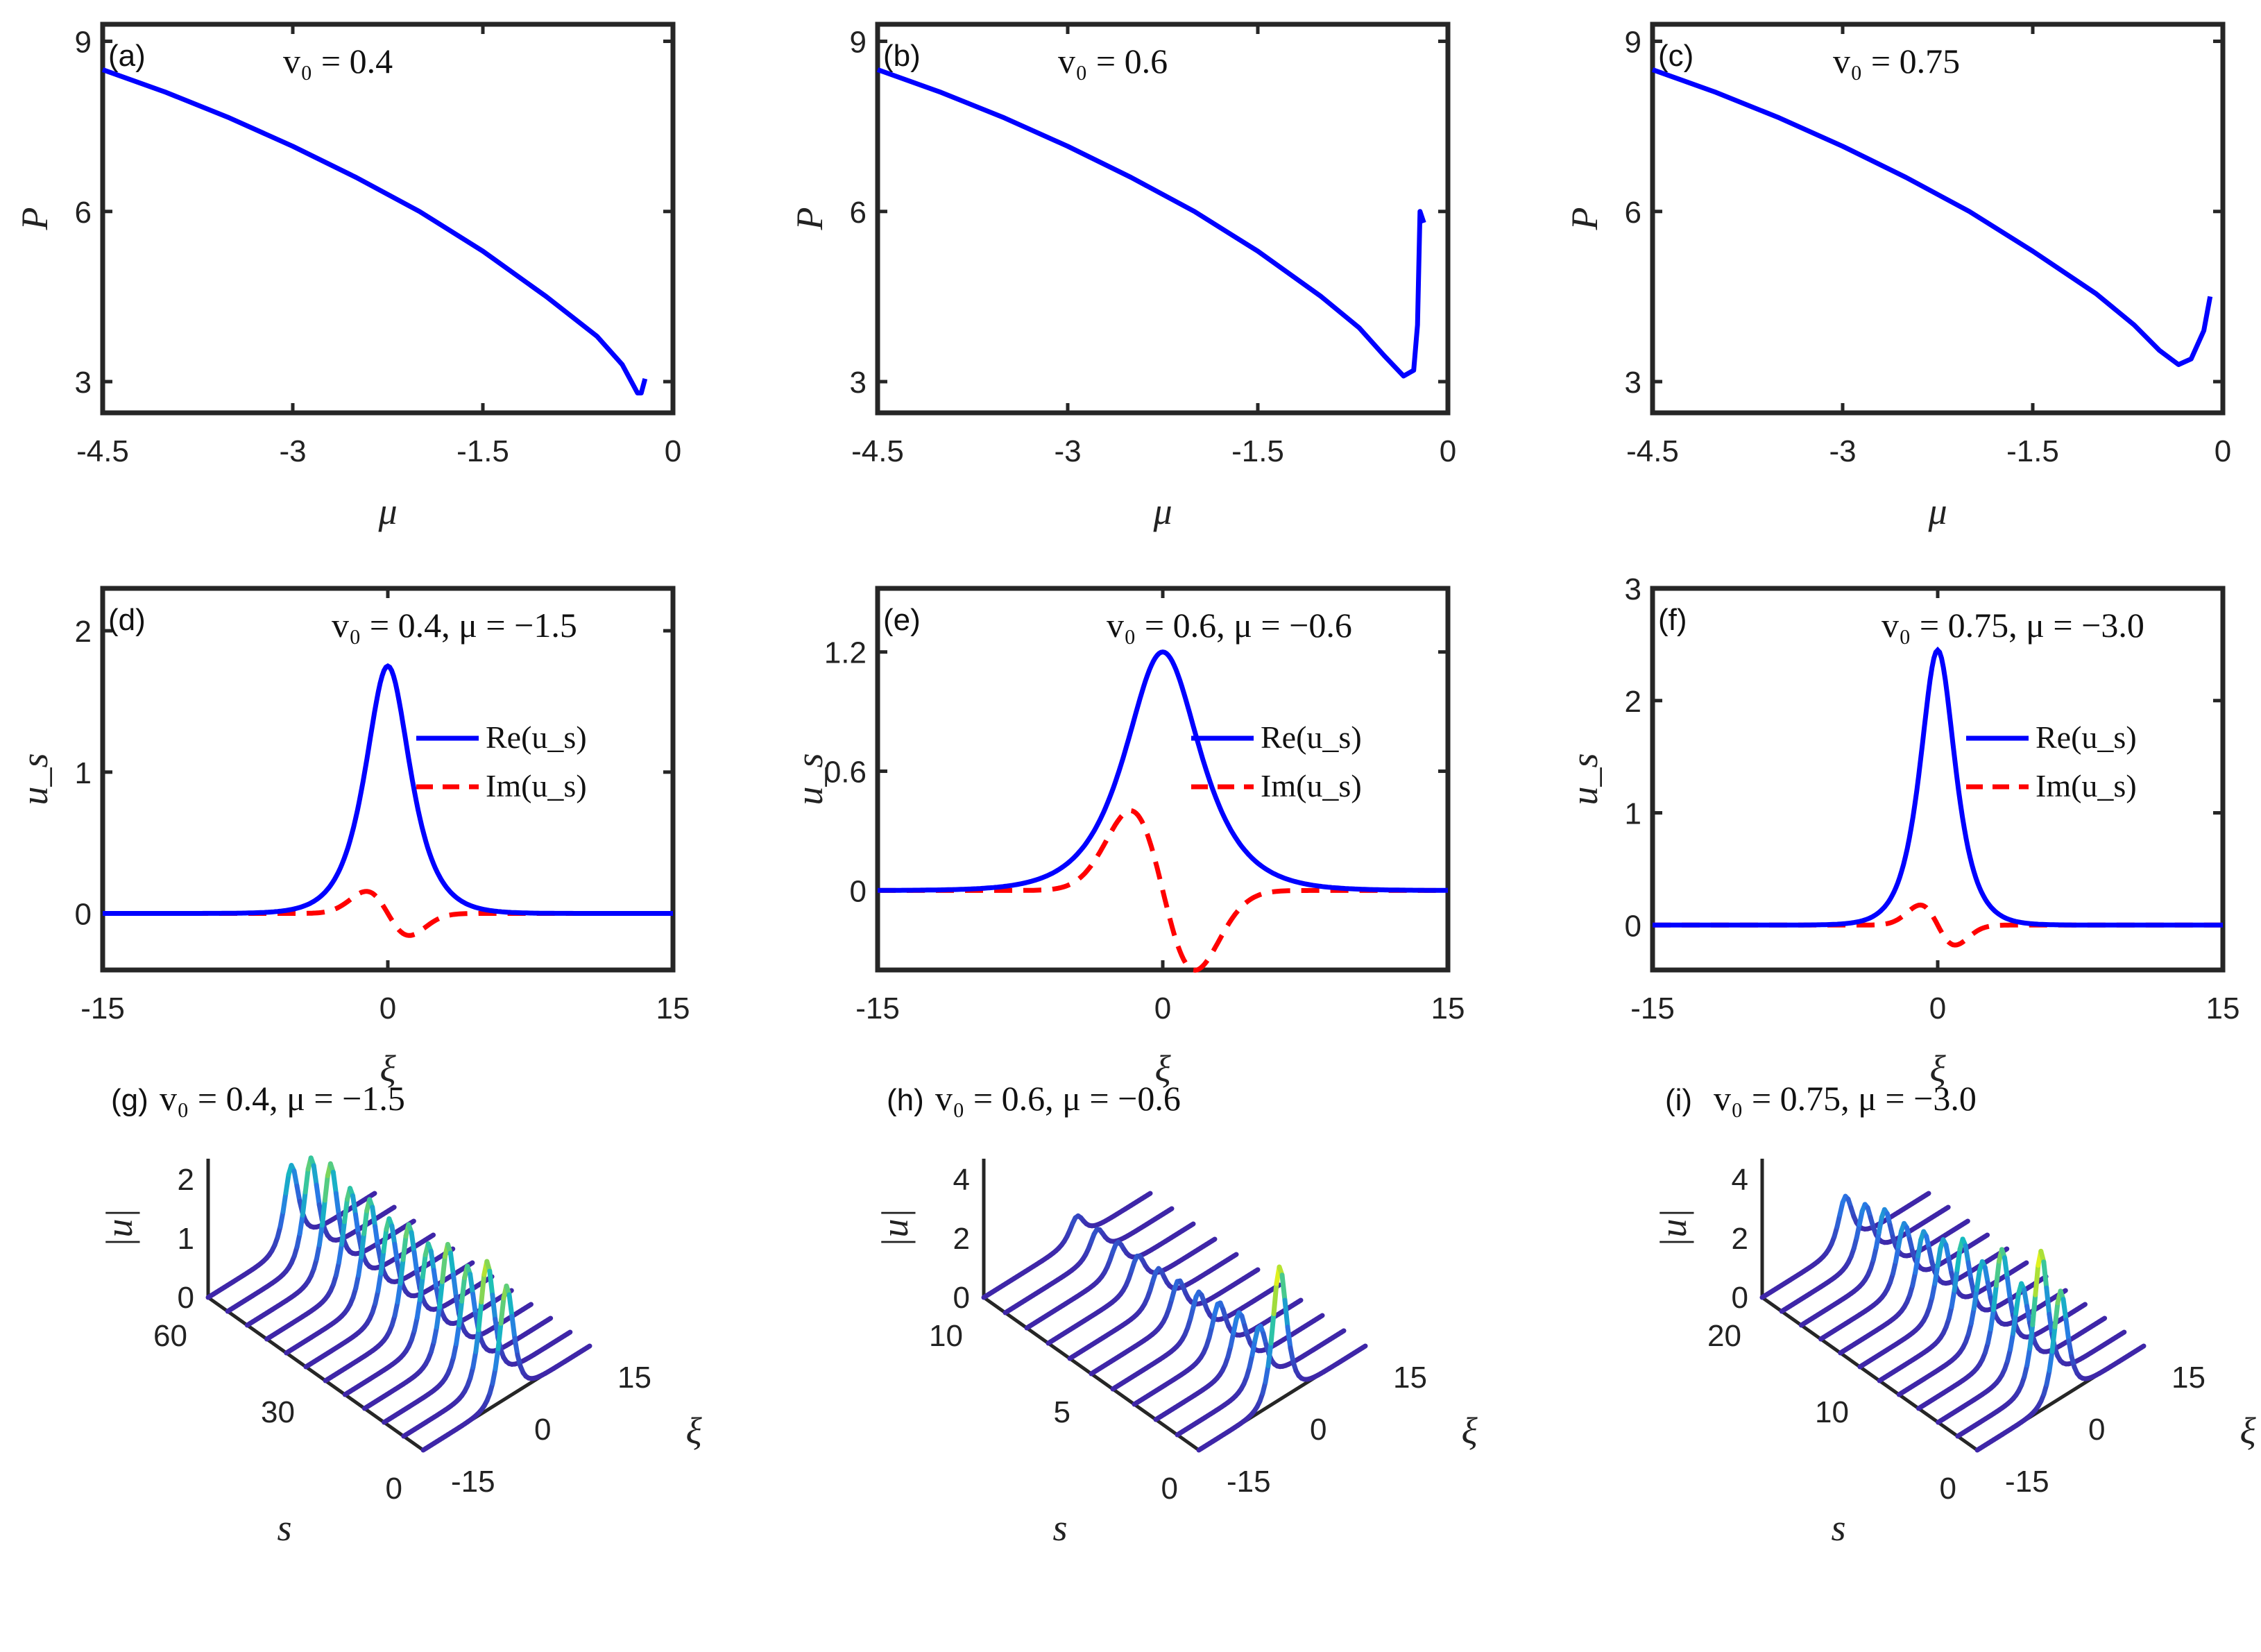 The width and height of the screenshot is (2261, 1652). What do you see at coordinates (1122, 277) in the screenshot?
I see `panel-b: -4.5 -3 -1.5 0 3 6 9 μ P (b) v₀ = 0.6` at bounding box center [1122, 277].